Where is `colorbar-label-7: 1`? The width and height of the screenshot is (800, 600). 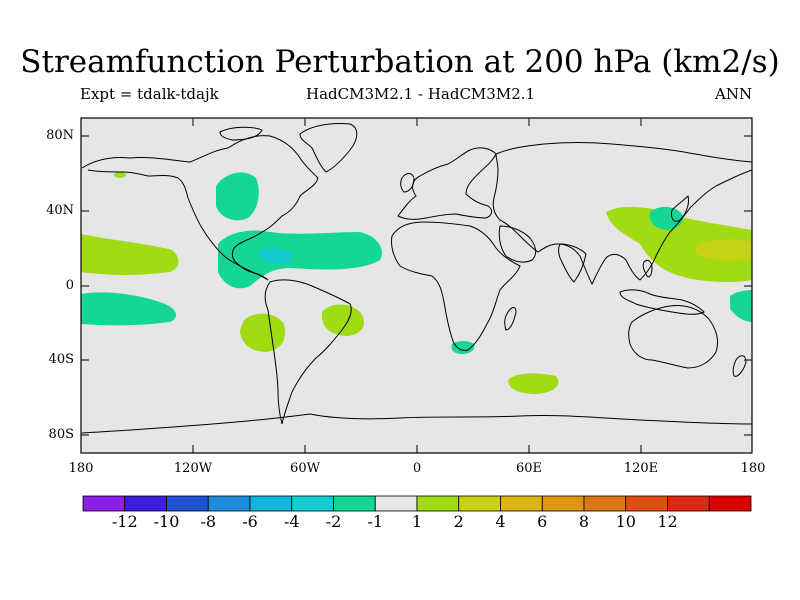
colorbar-label-7: 1 is located at coordinates (417, 521).